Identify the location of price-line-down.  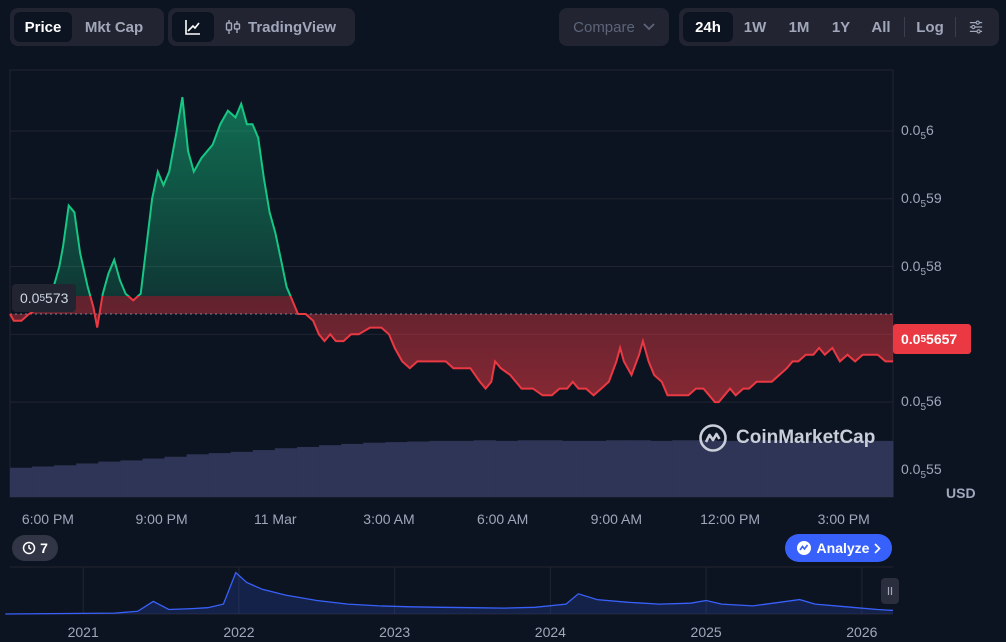
(451, 350).